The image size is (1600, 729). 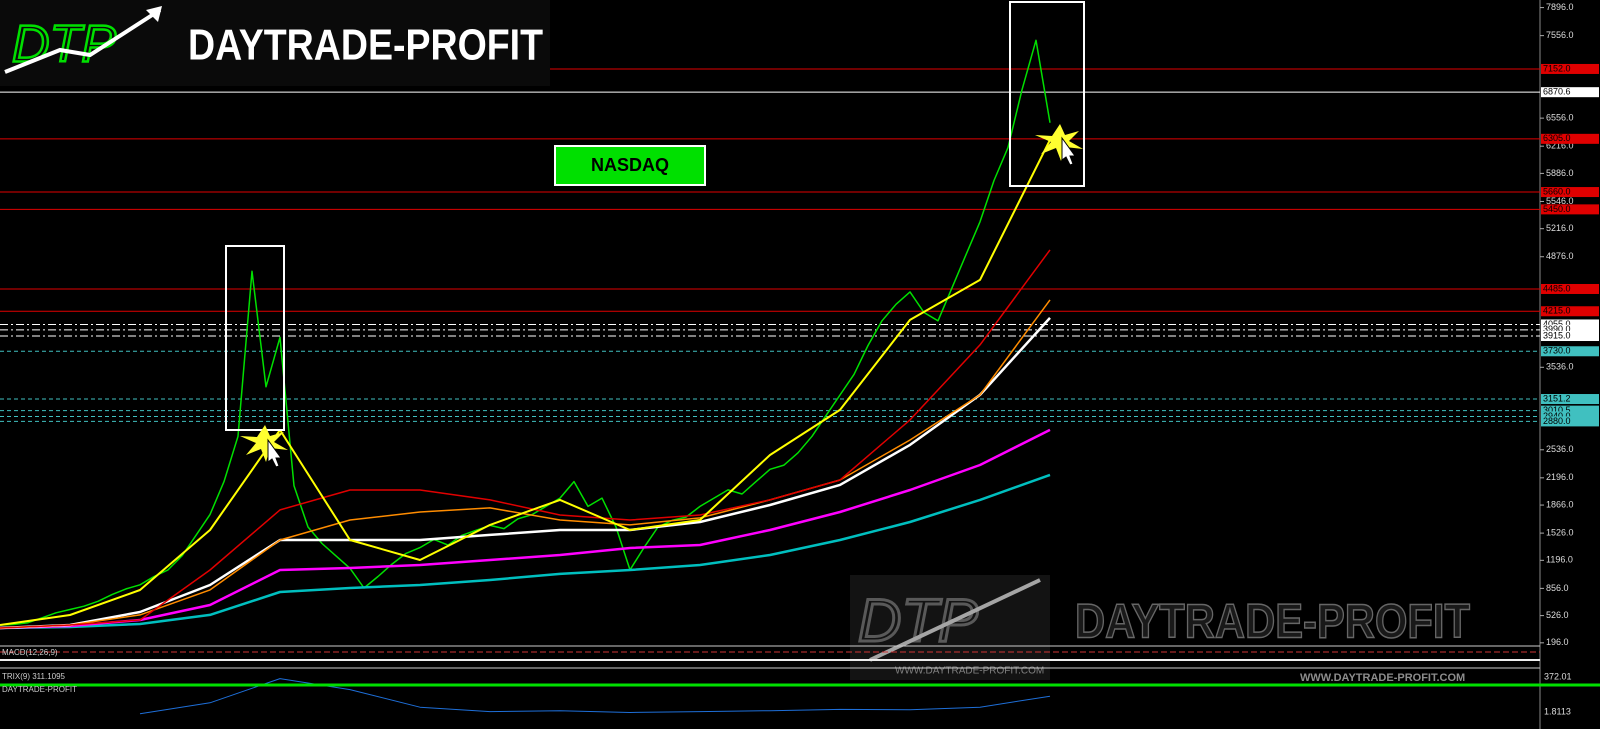 I want to click on level-label: 4485.0, so click(x=1557, y=288).